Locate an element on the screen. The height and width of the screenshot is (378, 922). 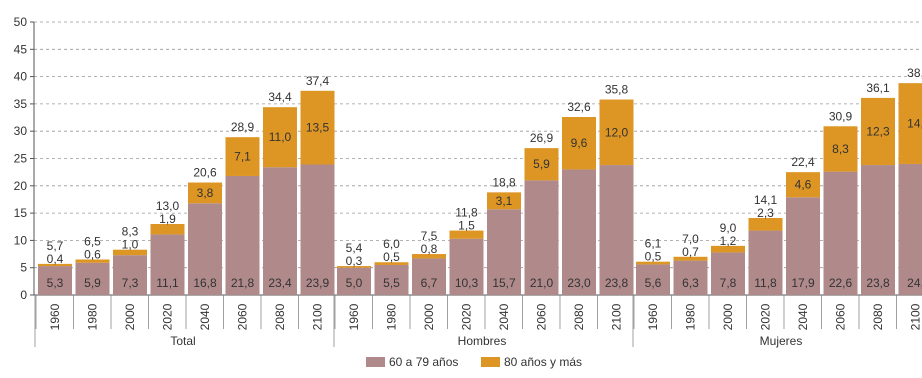
y-tick-label: 25 is located at coordinates (21, 159).